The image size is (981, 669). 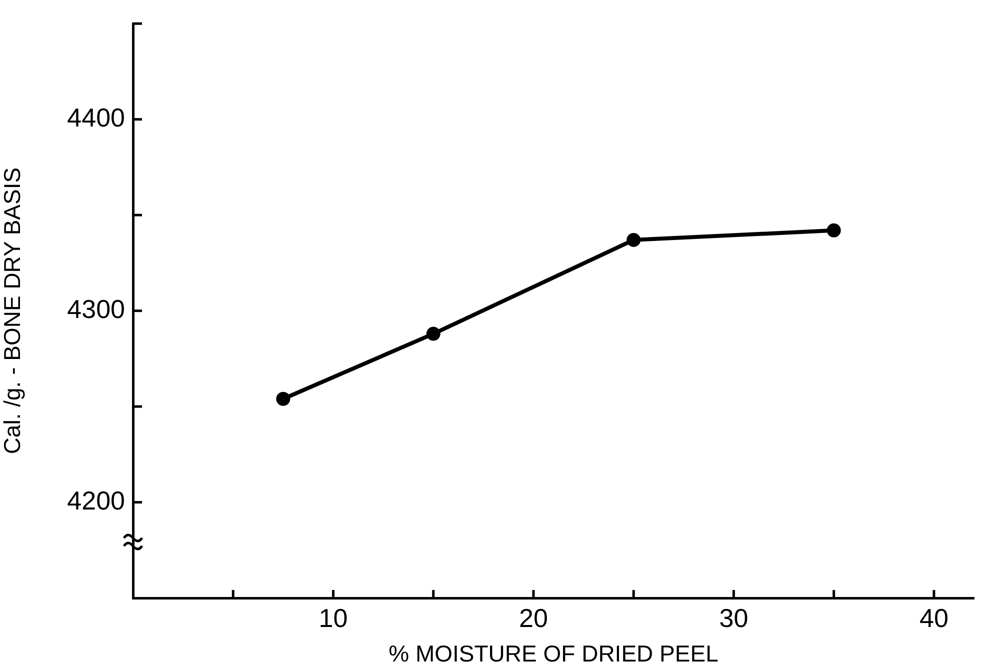 I want to click on x-tick-label: 20, so click(x=533, y=617).